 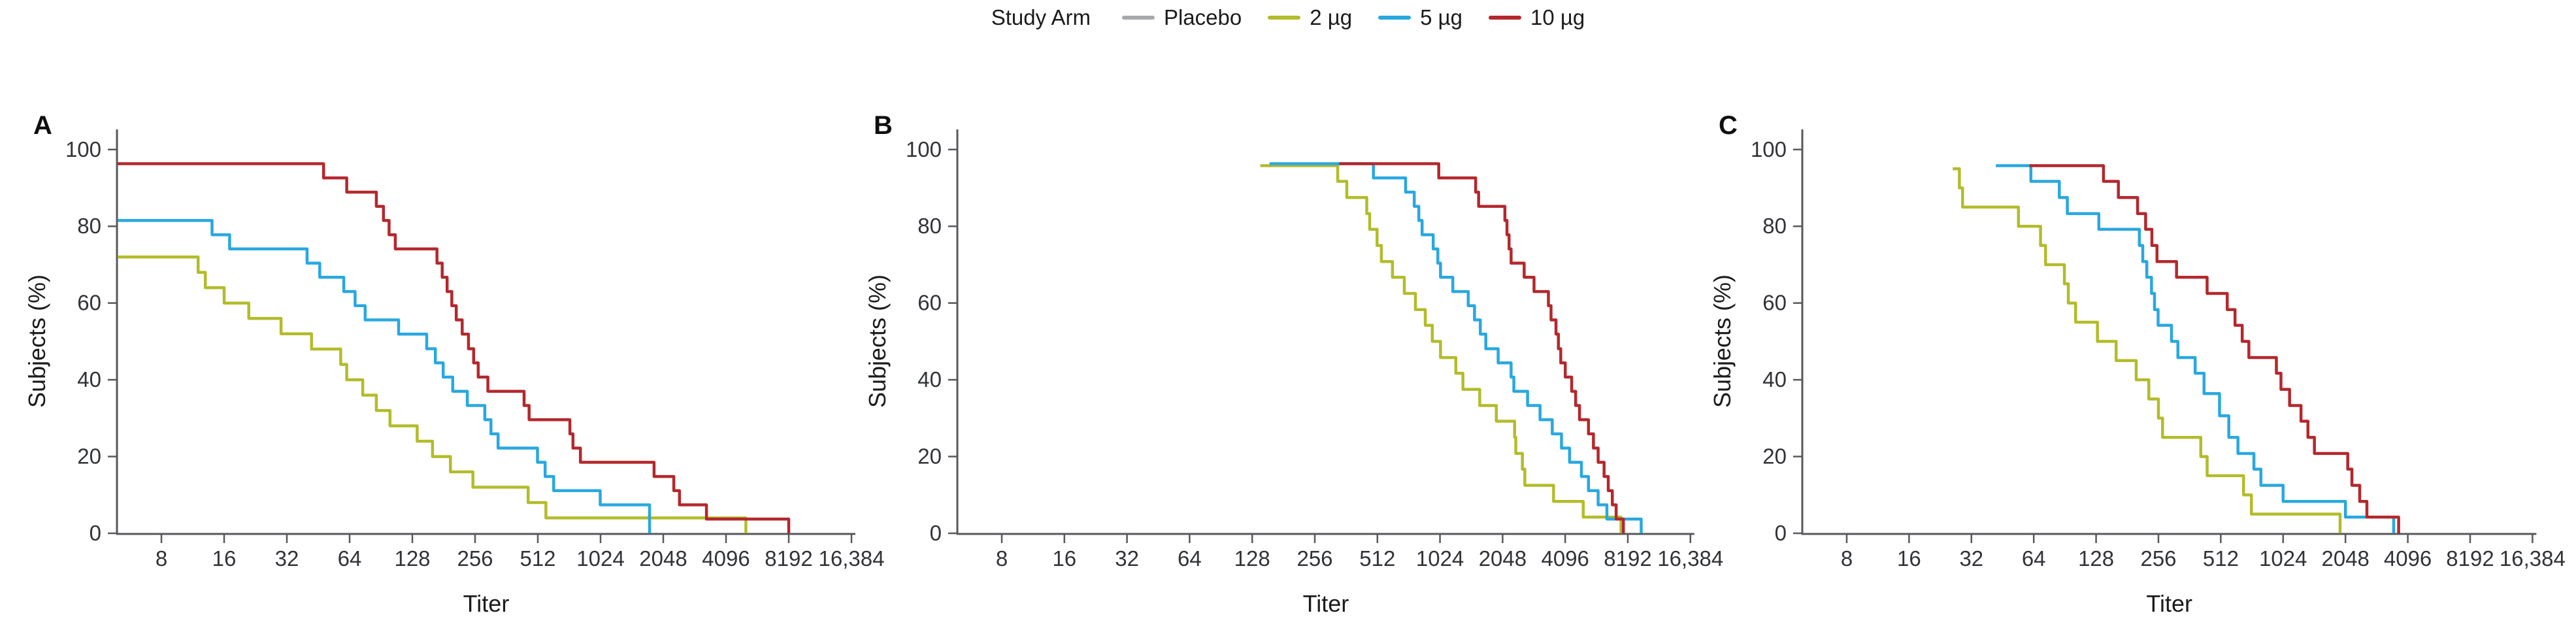 I want to click on legend-item-10-g: 10 µg, so click(x=1537, y=17).